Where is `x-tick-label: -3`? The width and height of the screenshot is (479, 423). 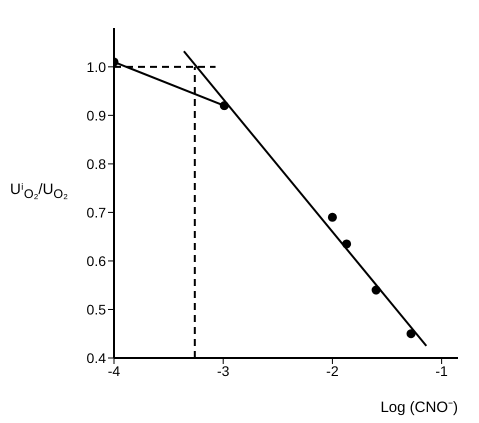
x-tick-label: -3 is located at coordinates (223, 370).